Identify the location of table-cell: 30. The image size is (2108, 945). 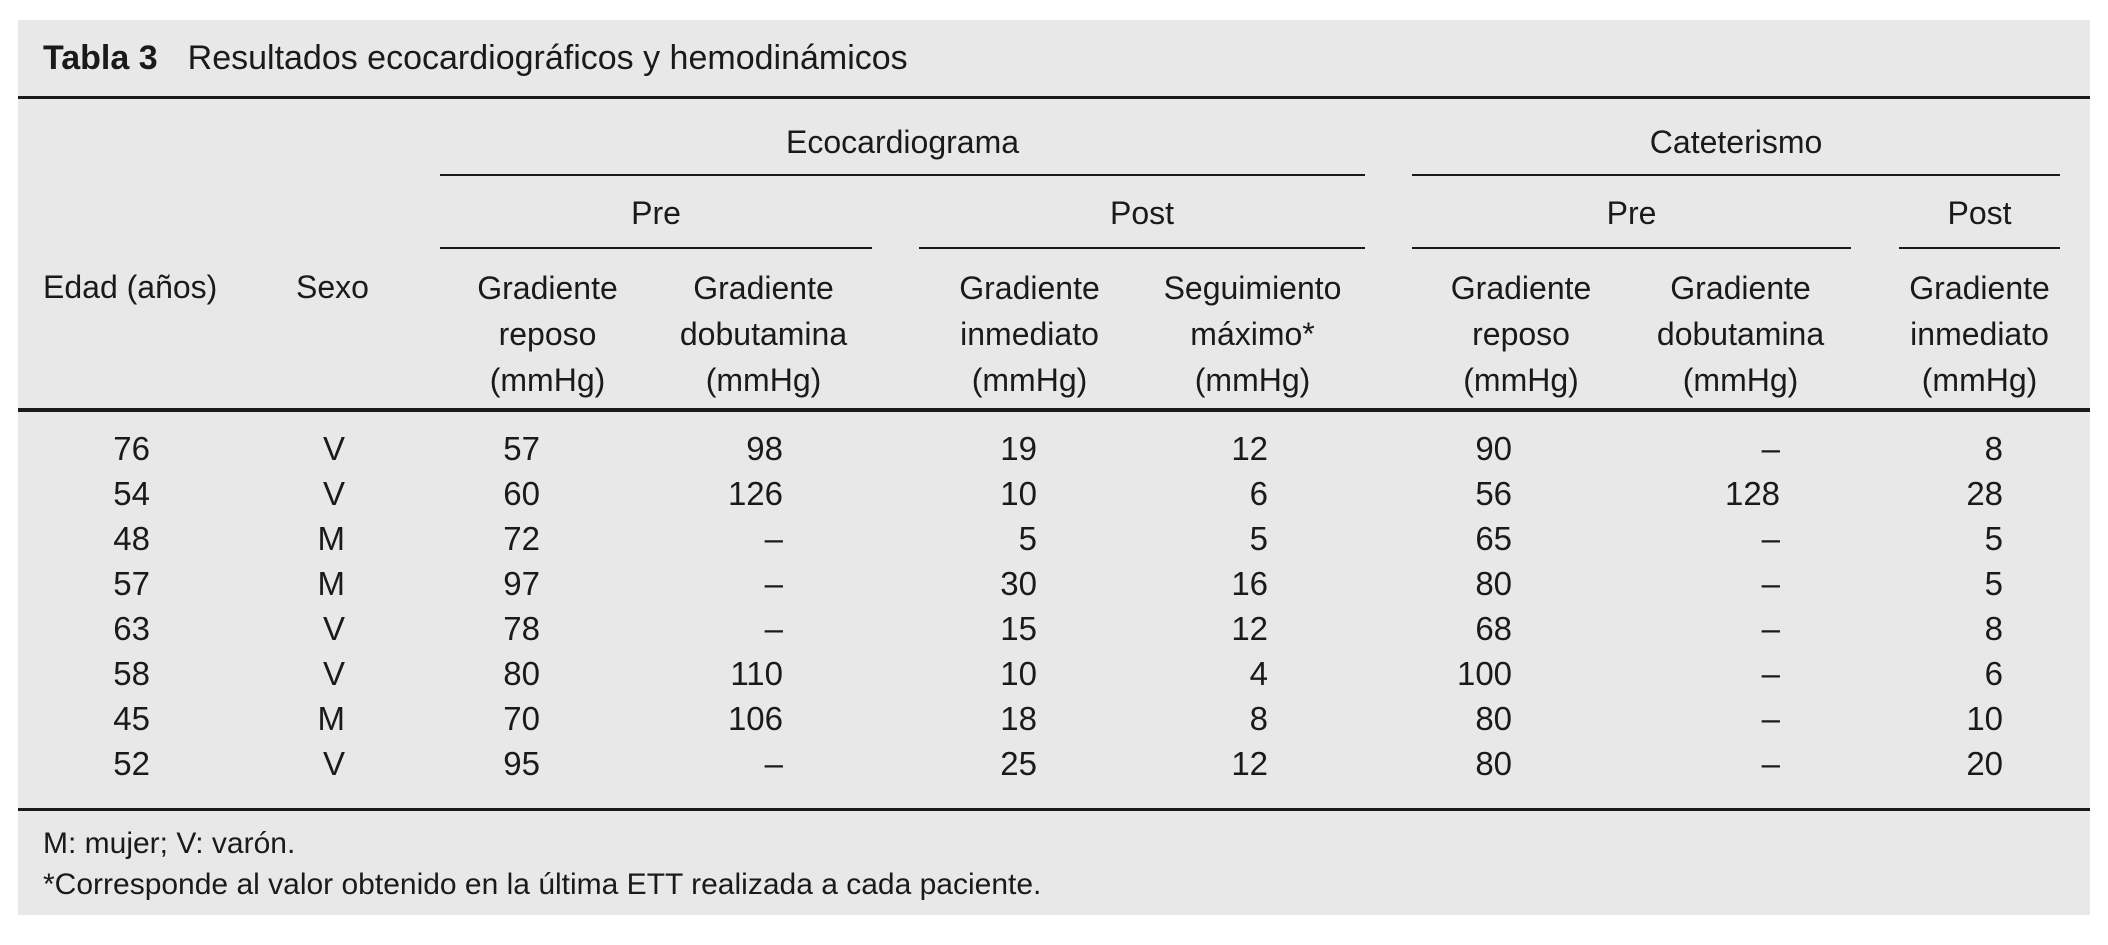
(1018, 583).